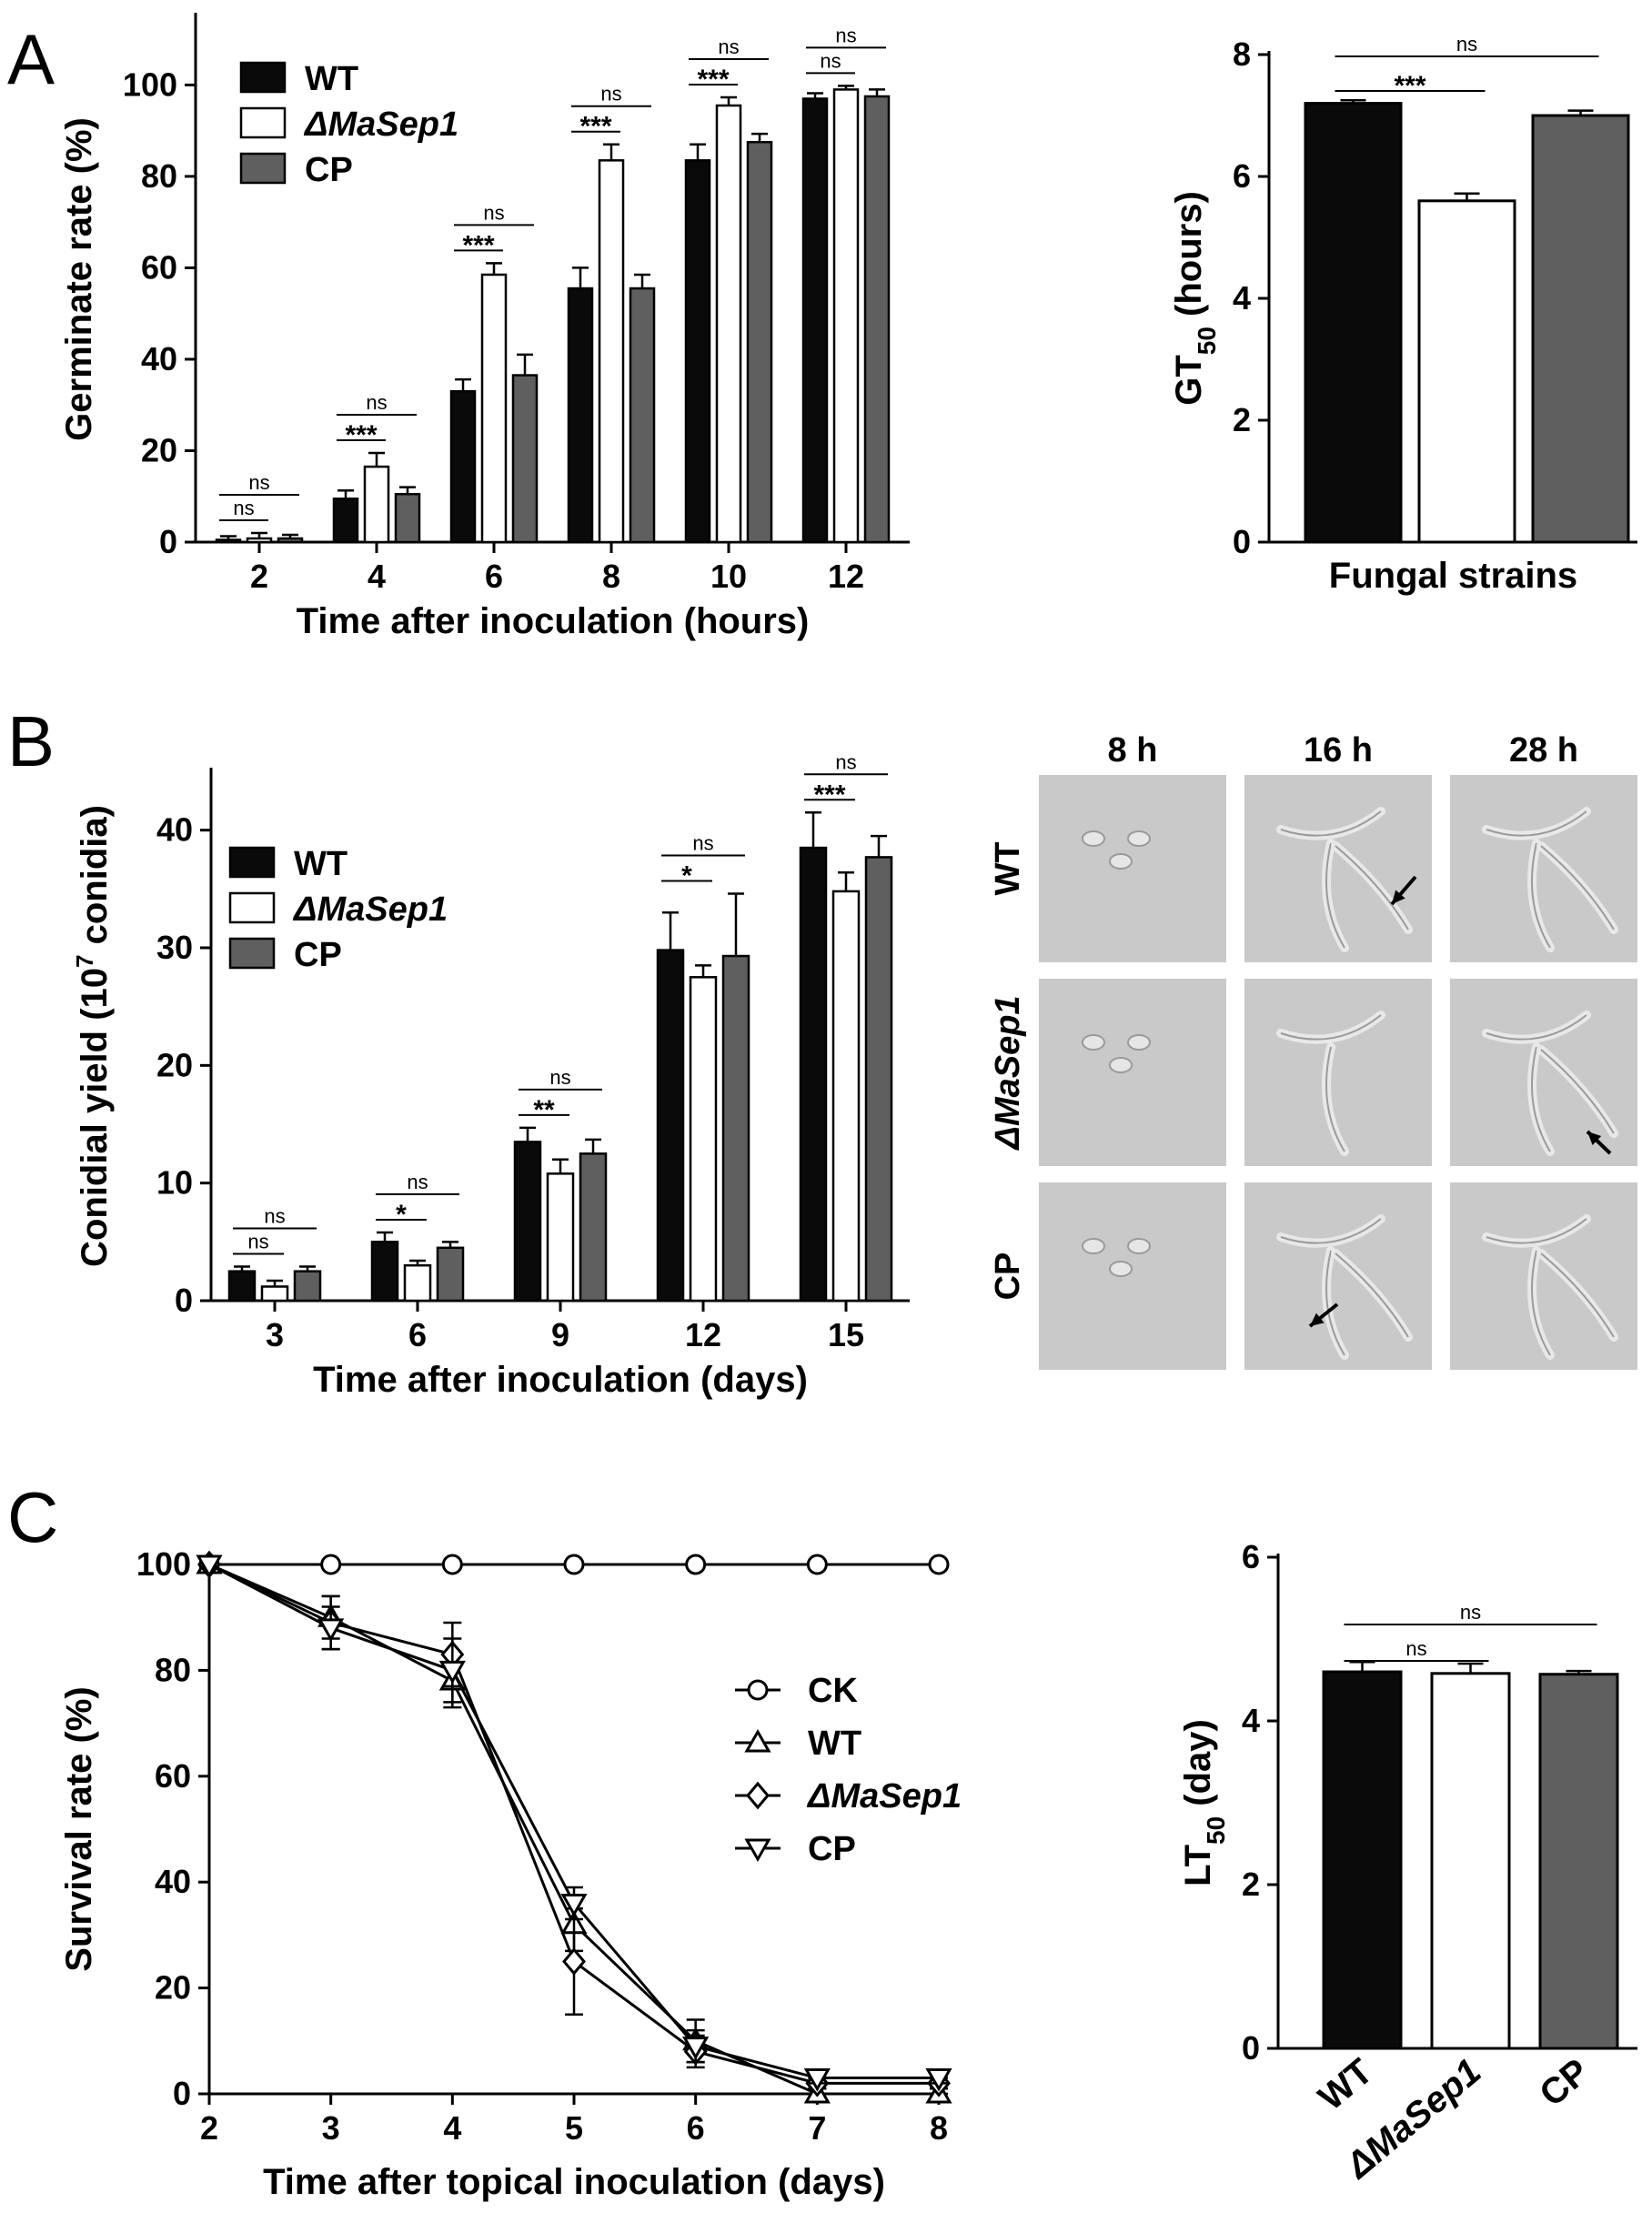 This screenshot has width=1652, height=2223. What do you see at coordinates (833, 1691) in the screenshot?
I see `legend-label-ck: CK` at bounding box center [833, 1691].